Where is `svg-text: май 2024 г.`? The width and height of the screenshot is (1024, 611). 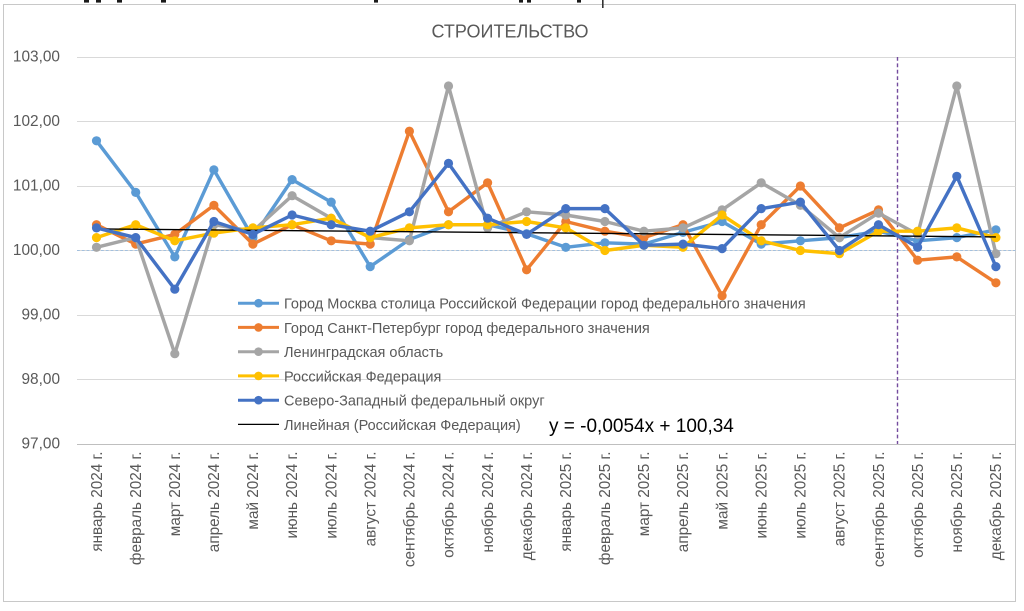
svg-text: май 2024 г. is located at coordinates (253, 491).